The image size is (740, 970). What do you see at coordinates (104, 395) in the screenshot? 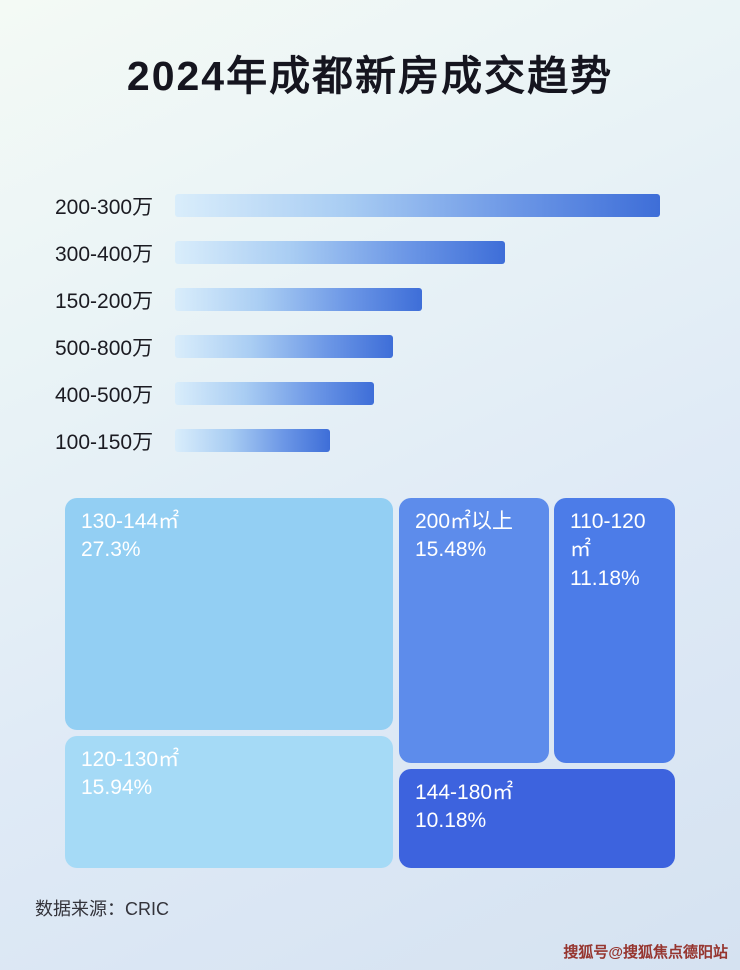
I see `bar-category-label: 400-500万` at bounding box center [104, 395].